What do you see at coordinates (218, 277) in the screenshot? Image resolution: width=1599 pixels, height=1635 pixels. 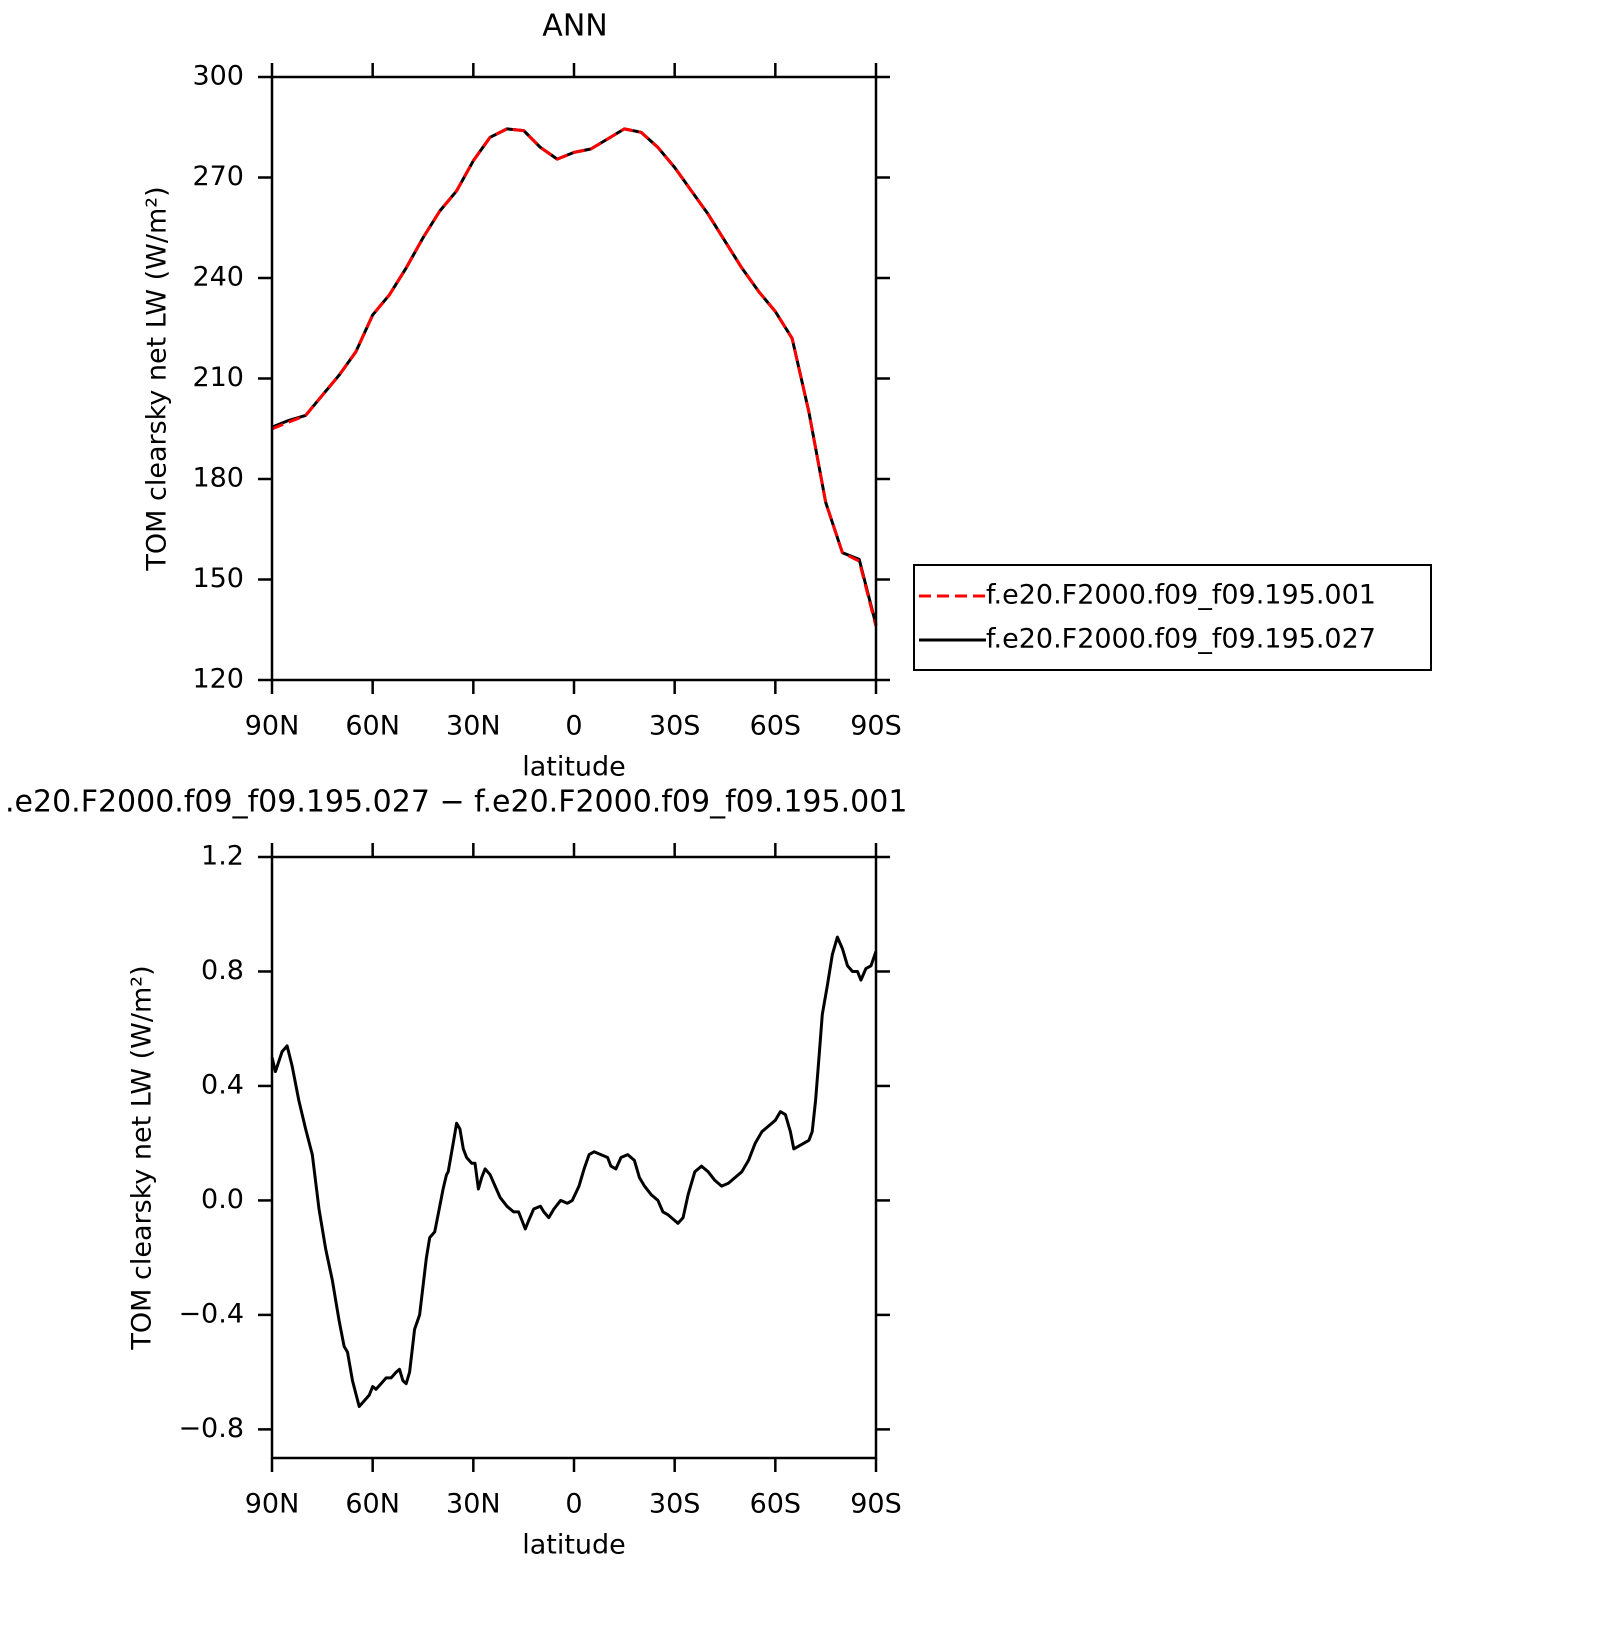 I see `y-tick-label: 240` at bounding box center [218, 277].